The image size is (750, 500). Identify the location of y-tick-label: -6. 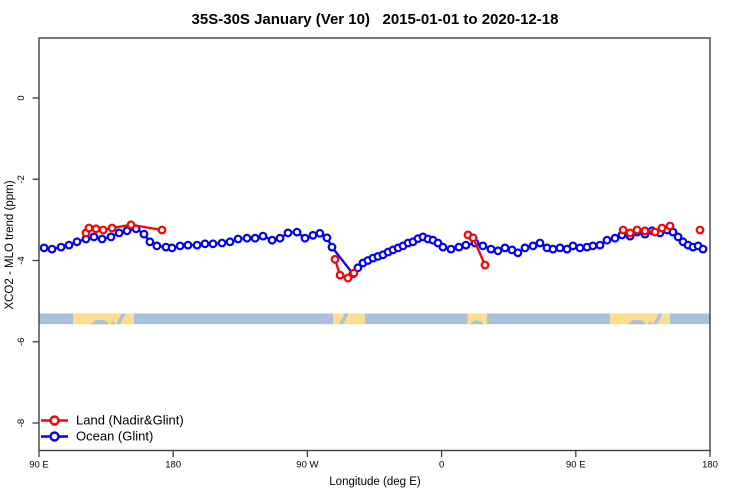
(21, 342).